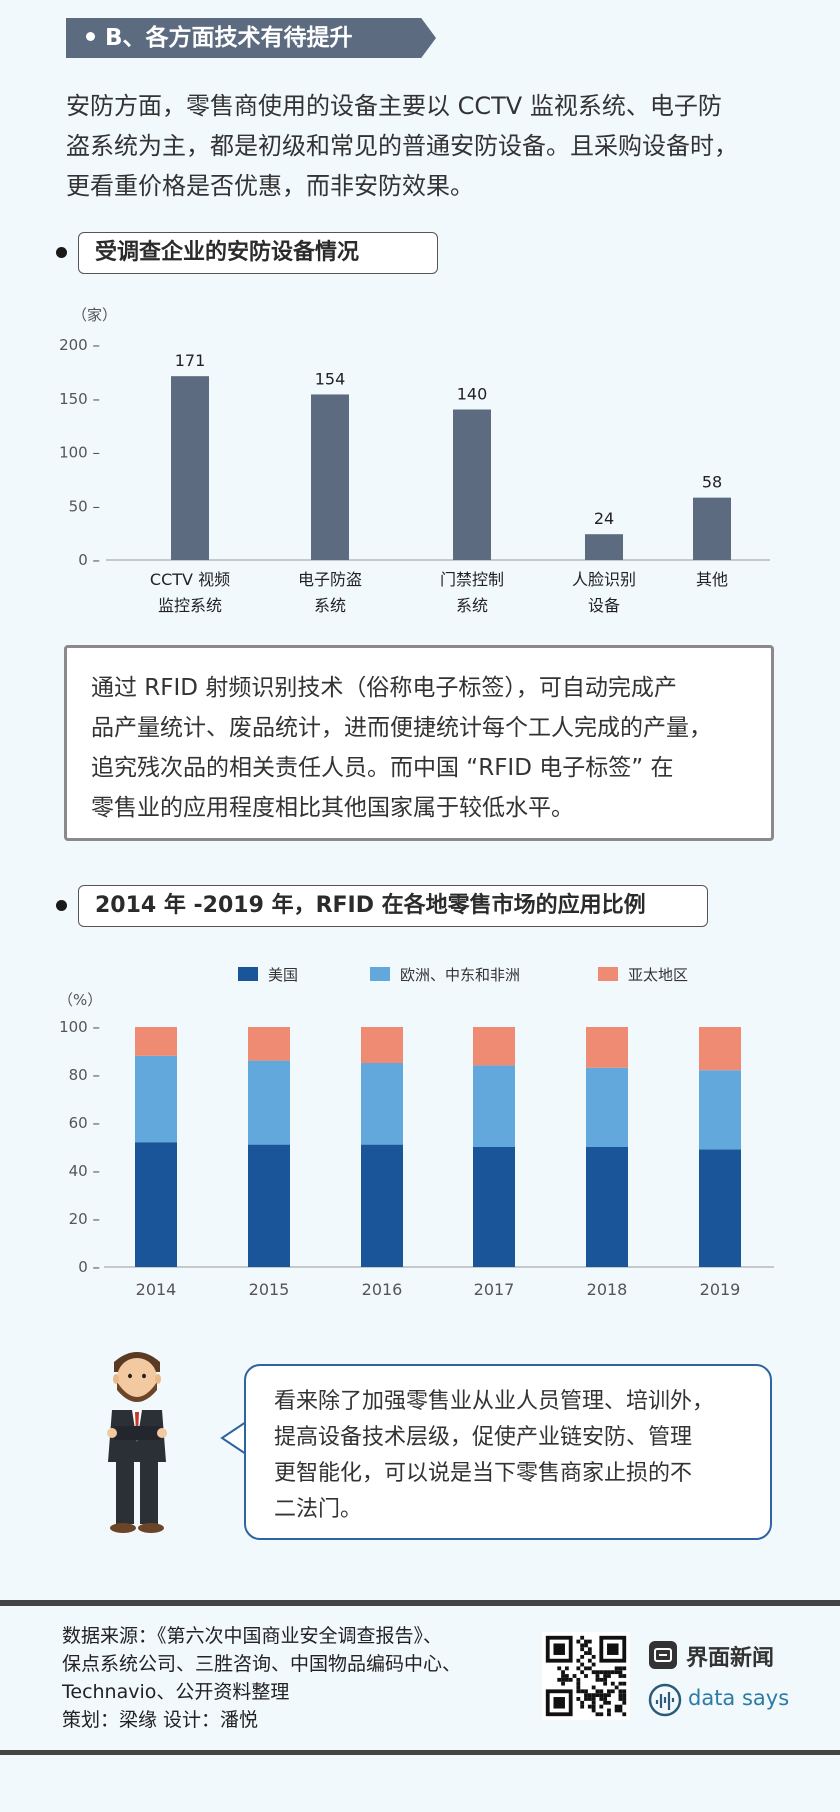  What do you see at coordinates (84, 506) in the screenshot?
I see `y-tick-label: 50 –` at bounding box center [84, 506].